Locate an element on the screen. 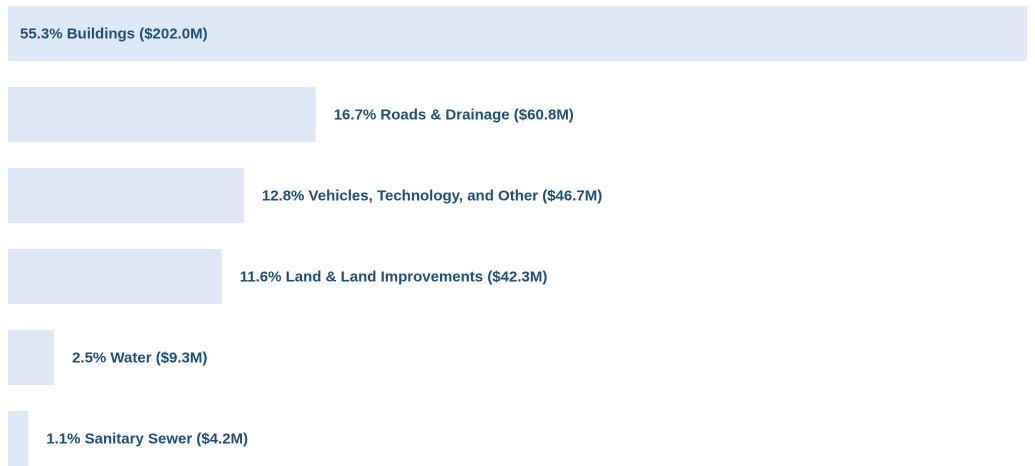 Image resolution: width=1035 pixels, height=466 pixels. bar-label: 16.7% Roads & Drainage ($60.8M) is located at coordinates (454, 114).